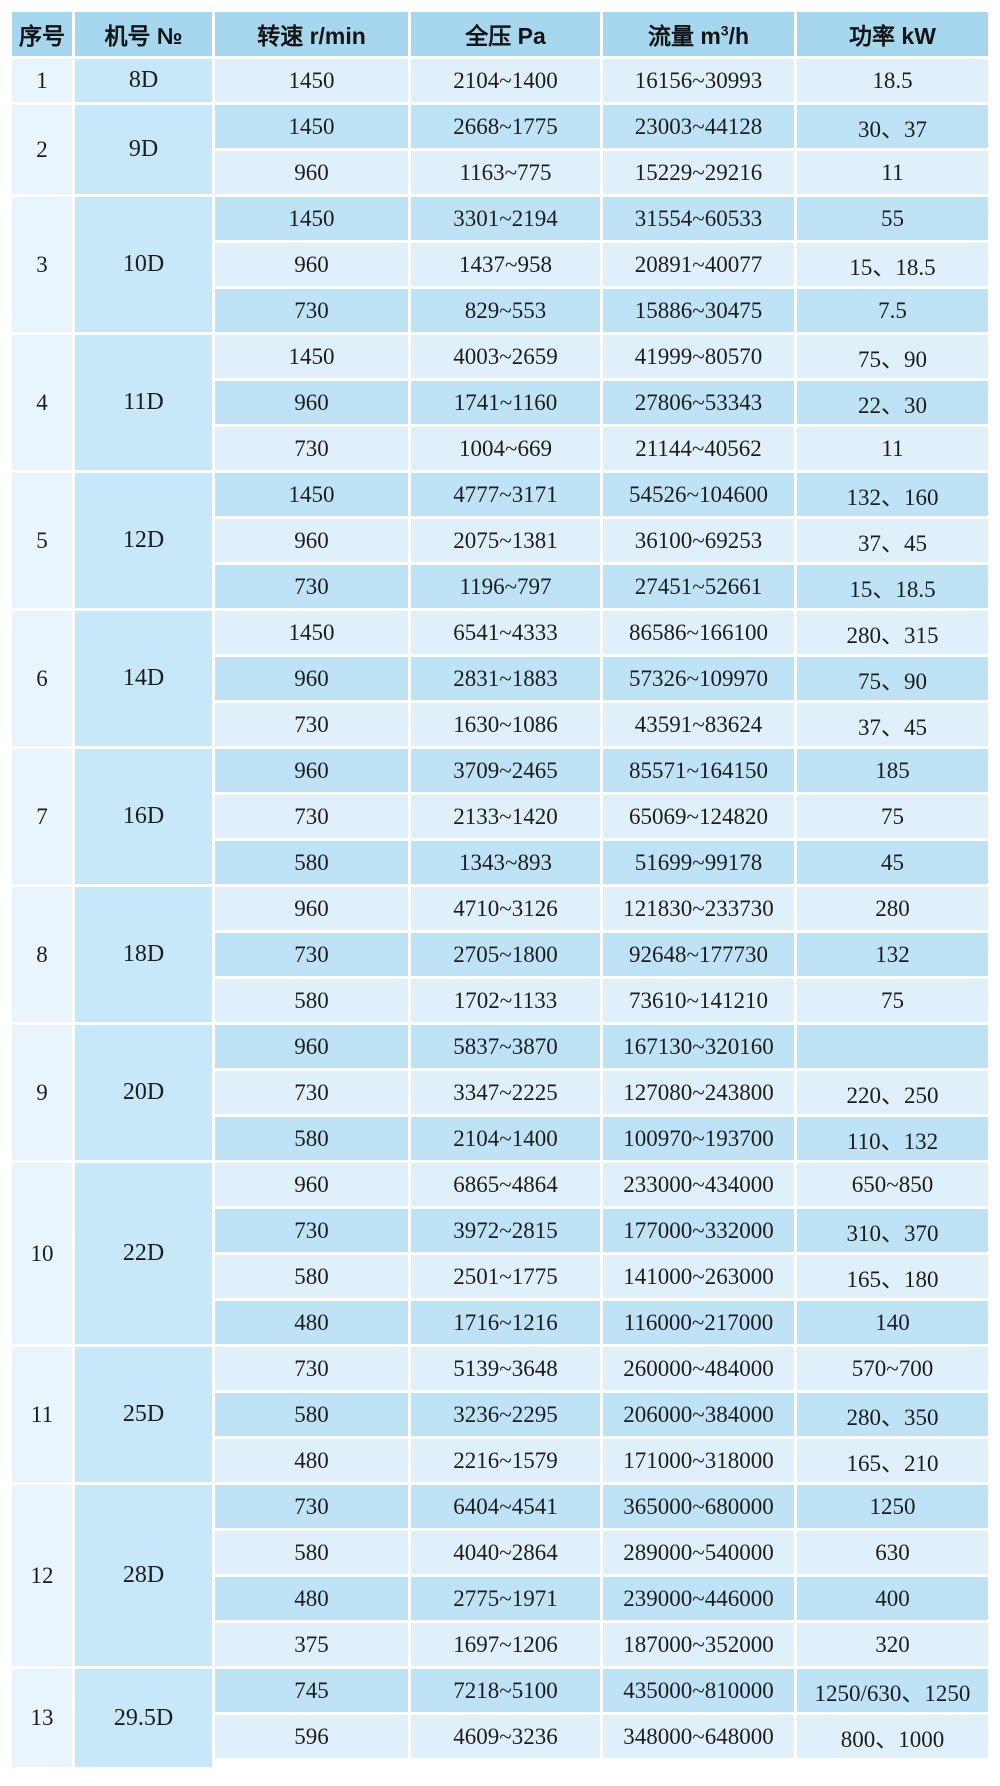 The height and width of the screenshot is (1786, 1000). Describe the element at coordinates (892, 1230) in the screenshot. I see `power-cell: 310、370` at that location.